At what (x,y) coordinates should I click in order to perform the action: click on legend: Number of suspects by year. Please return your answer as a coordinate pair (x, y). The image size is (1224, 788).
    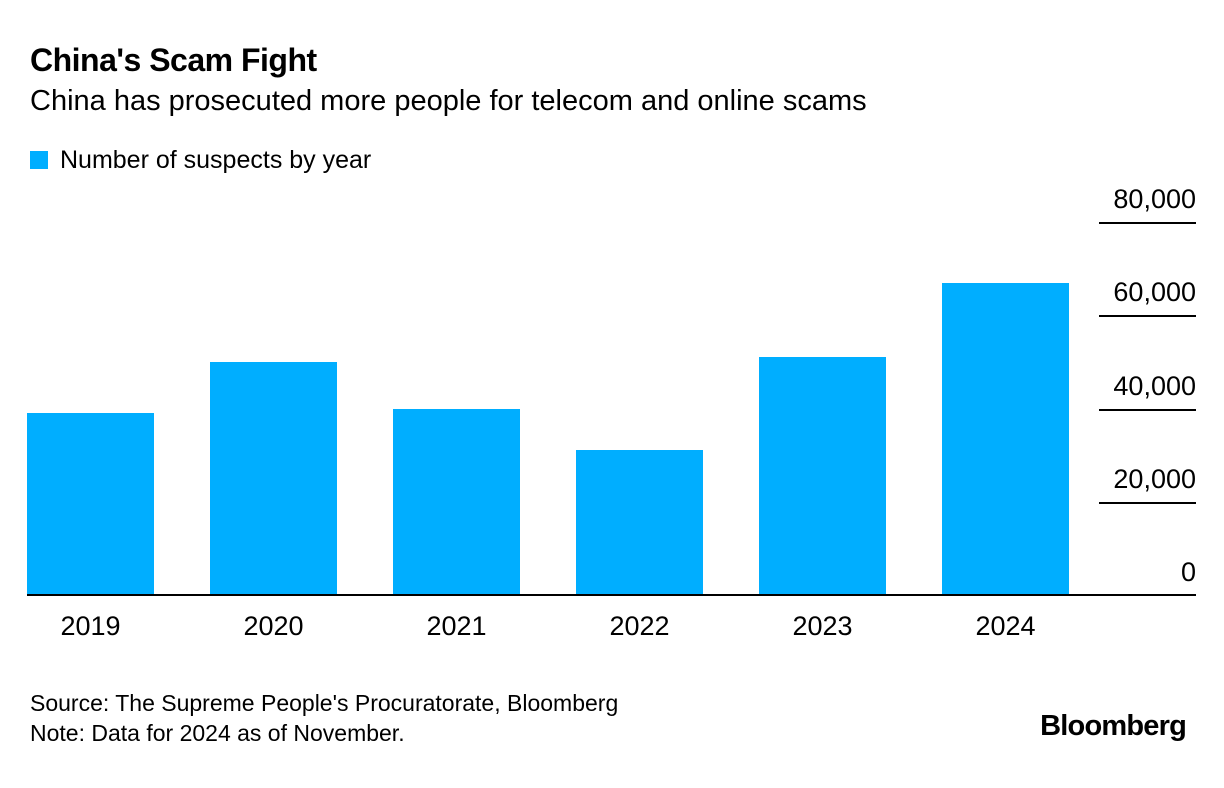
    Looking at the image, I should click on (200, 160).